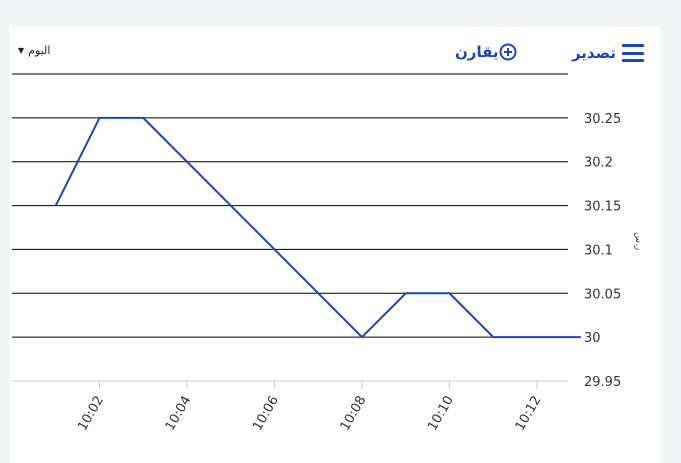  What do you see at coordinates (598, 250) in the screenshot?
I see `y-tick-label: 30.1` at bounding box center [598, 250].